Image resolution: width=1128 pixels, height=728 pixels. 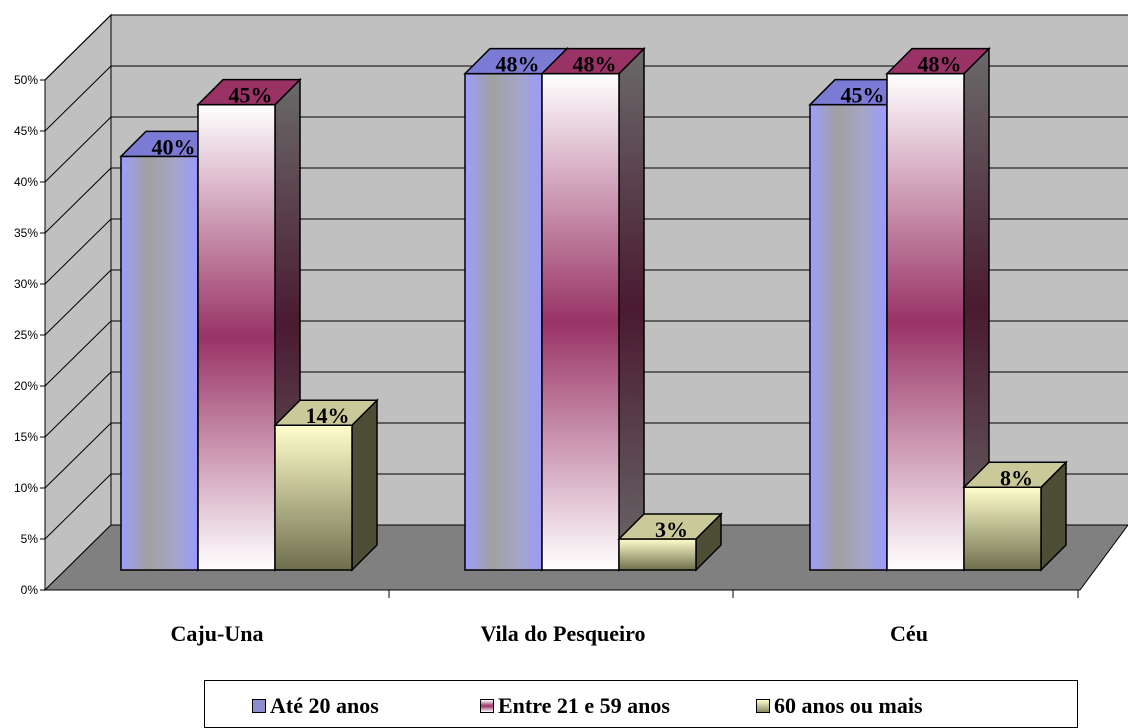 What do you see at coordinates (26, 233) in the screenshot?
I see `y-tick-label: 35%` at bounding box center [26, 233].